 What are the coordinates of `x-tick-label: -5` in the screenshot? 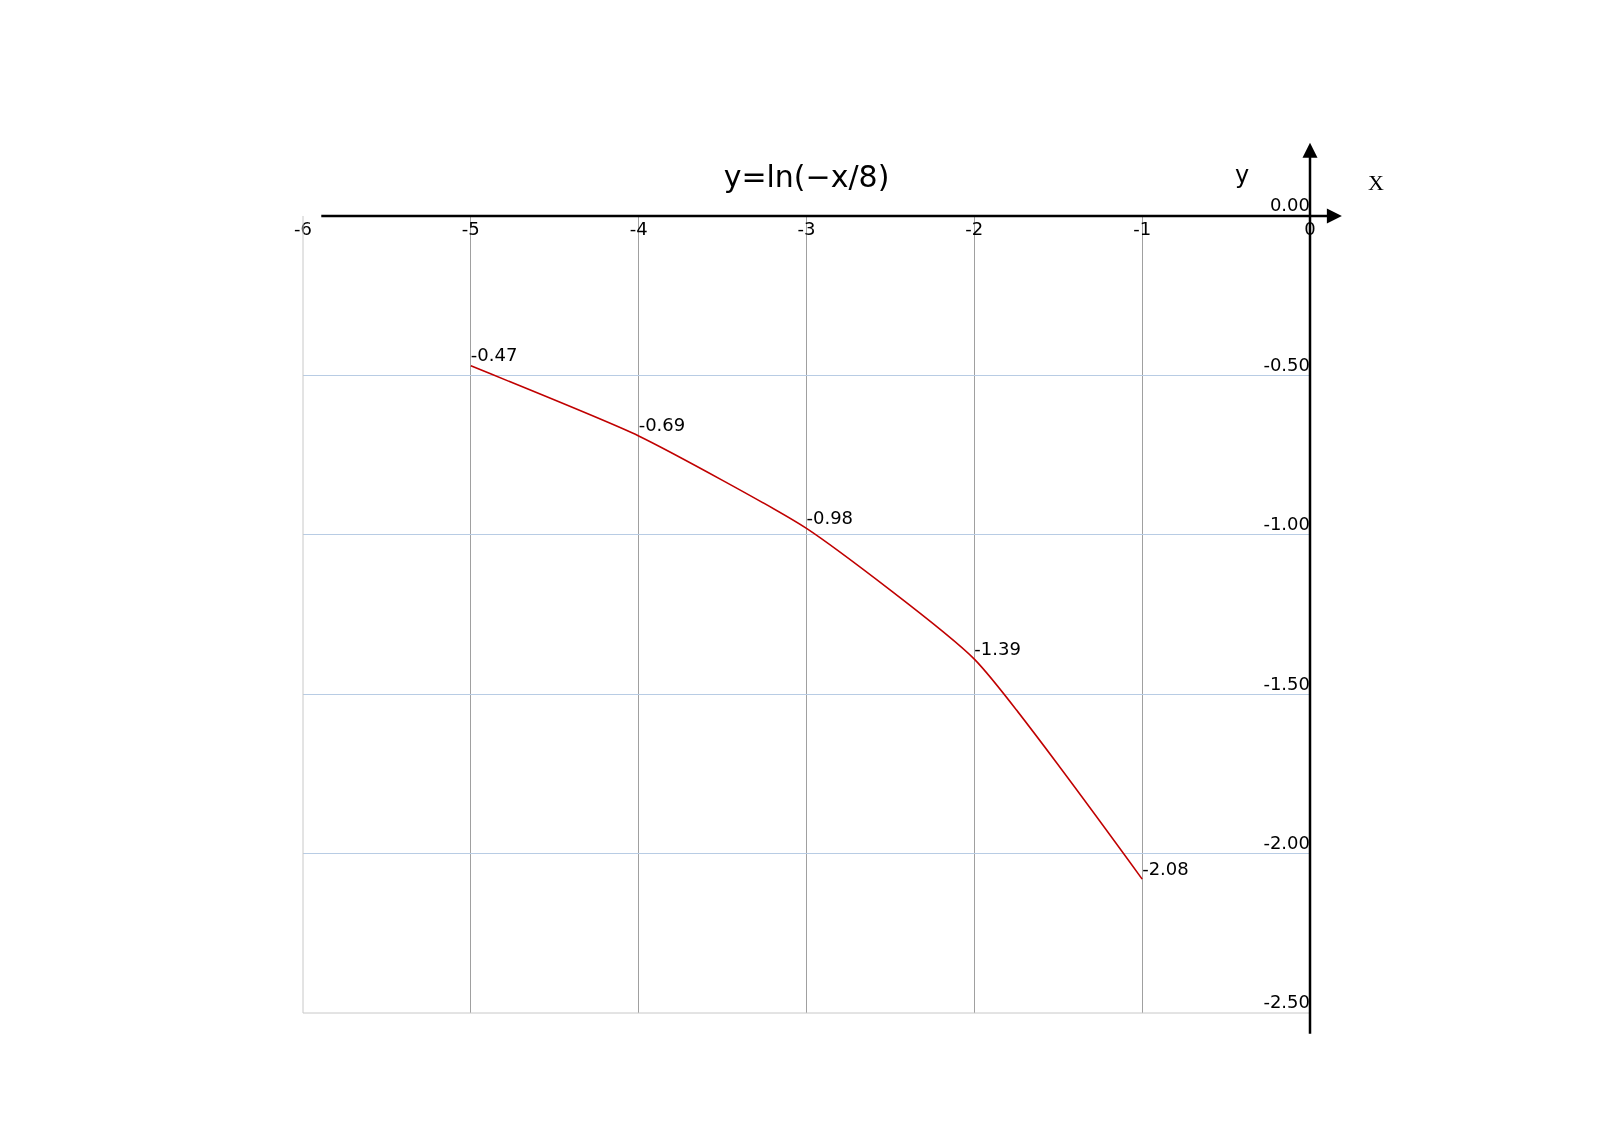 It's located at (470, 228).